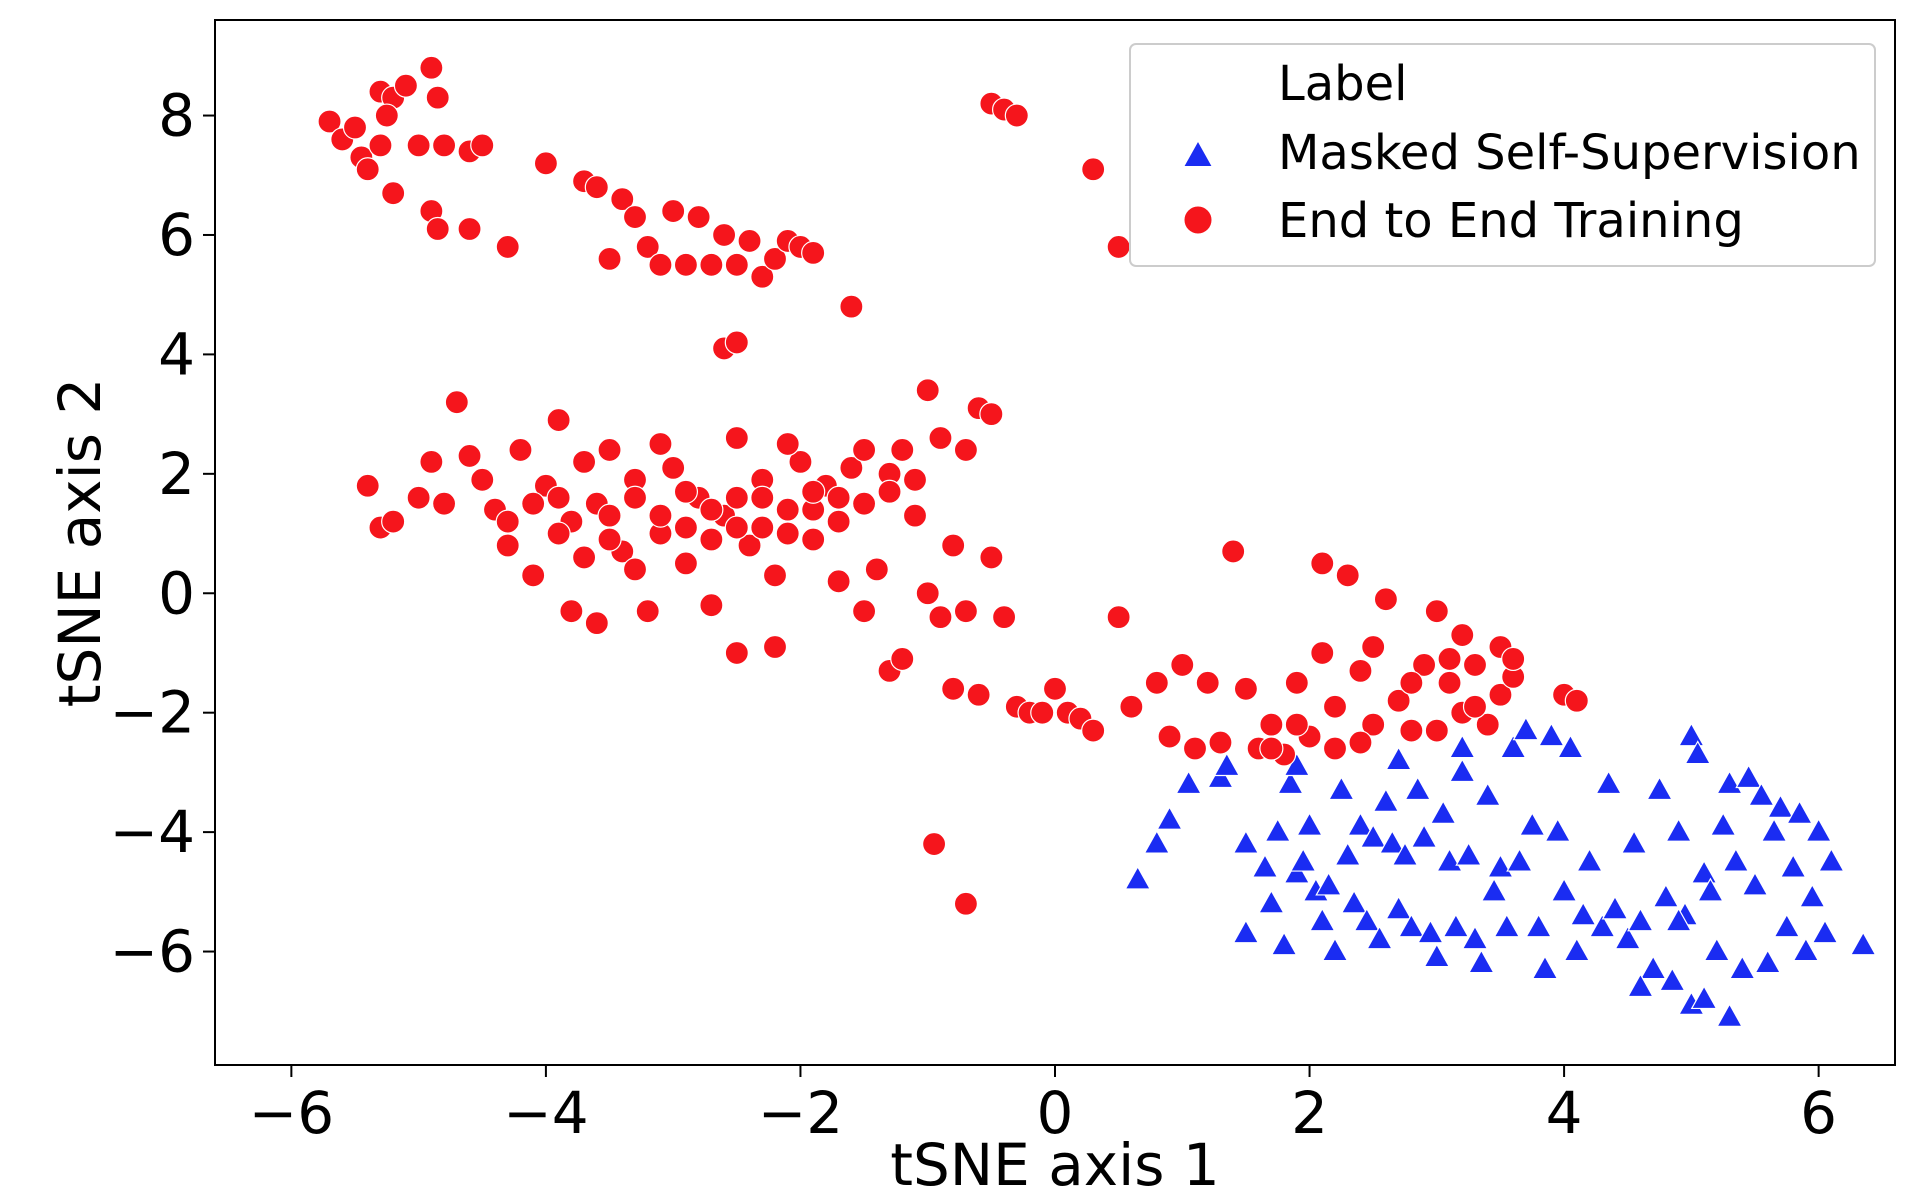  What do you see at coordinates (1309, 1113) in the screenshot?
I see `x-tick-label: 2` at bounding box center [1309, 1113].